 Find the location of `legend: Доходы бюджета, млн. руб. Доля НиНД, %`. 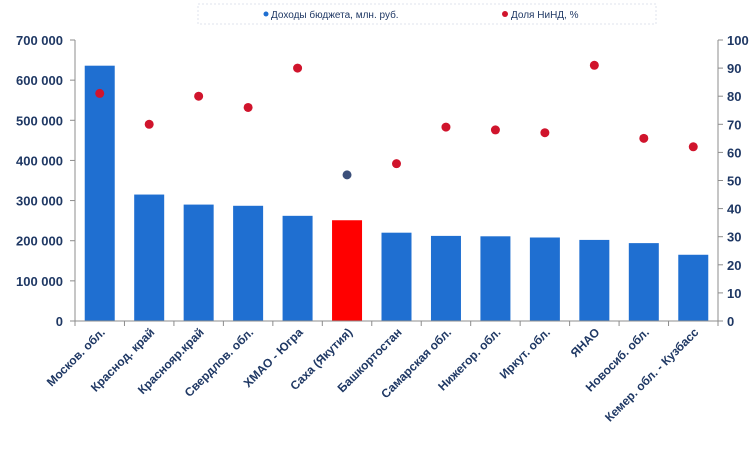

legend: Доходы бюджета, млн. руб. Доля НиНД, % is located at coordinates (427, 14).